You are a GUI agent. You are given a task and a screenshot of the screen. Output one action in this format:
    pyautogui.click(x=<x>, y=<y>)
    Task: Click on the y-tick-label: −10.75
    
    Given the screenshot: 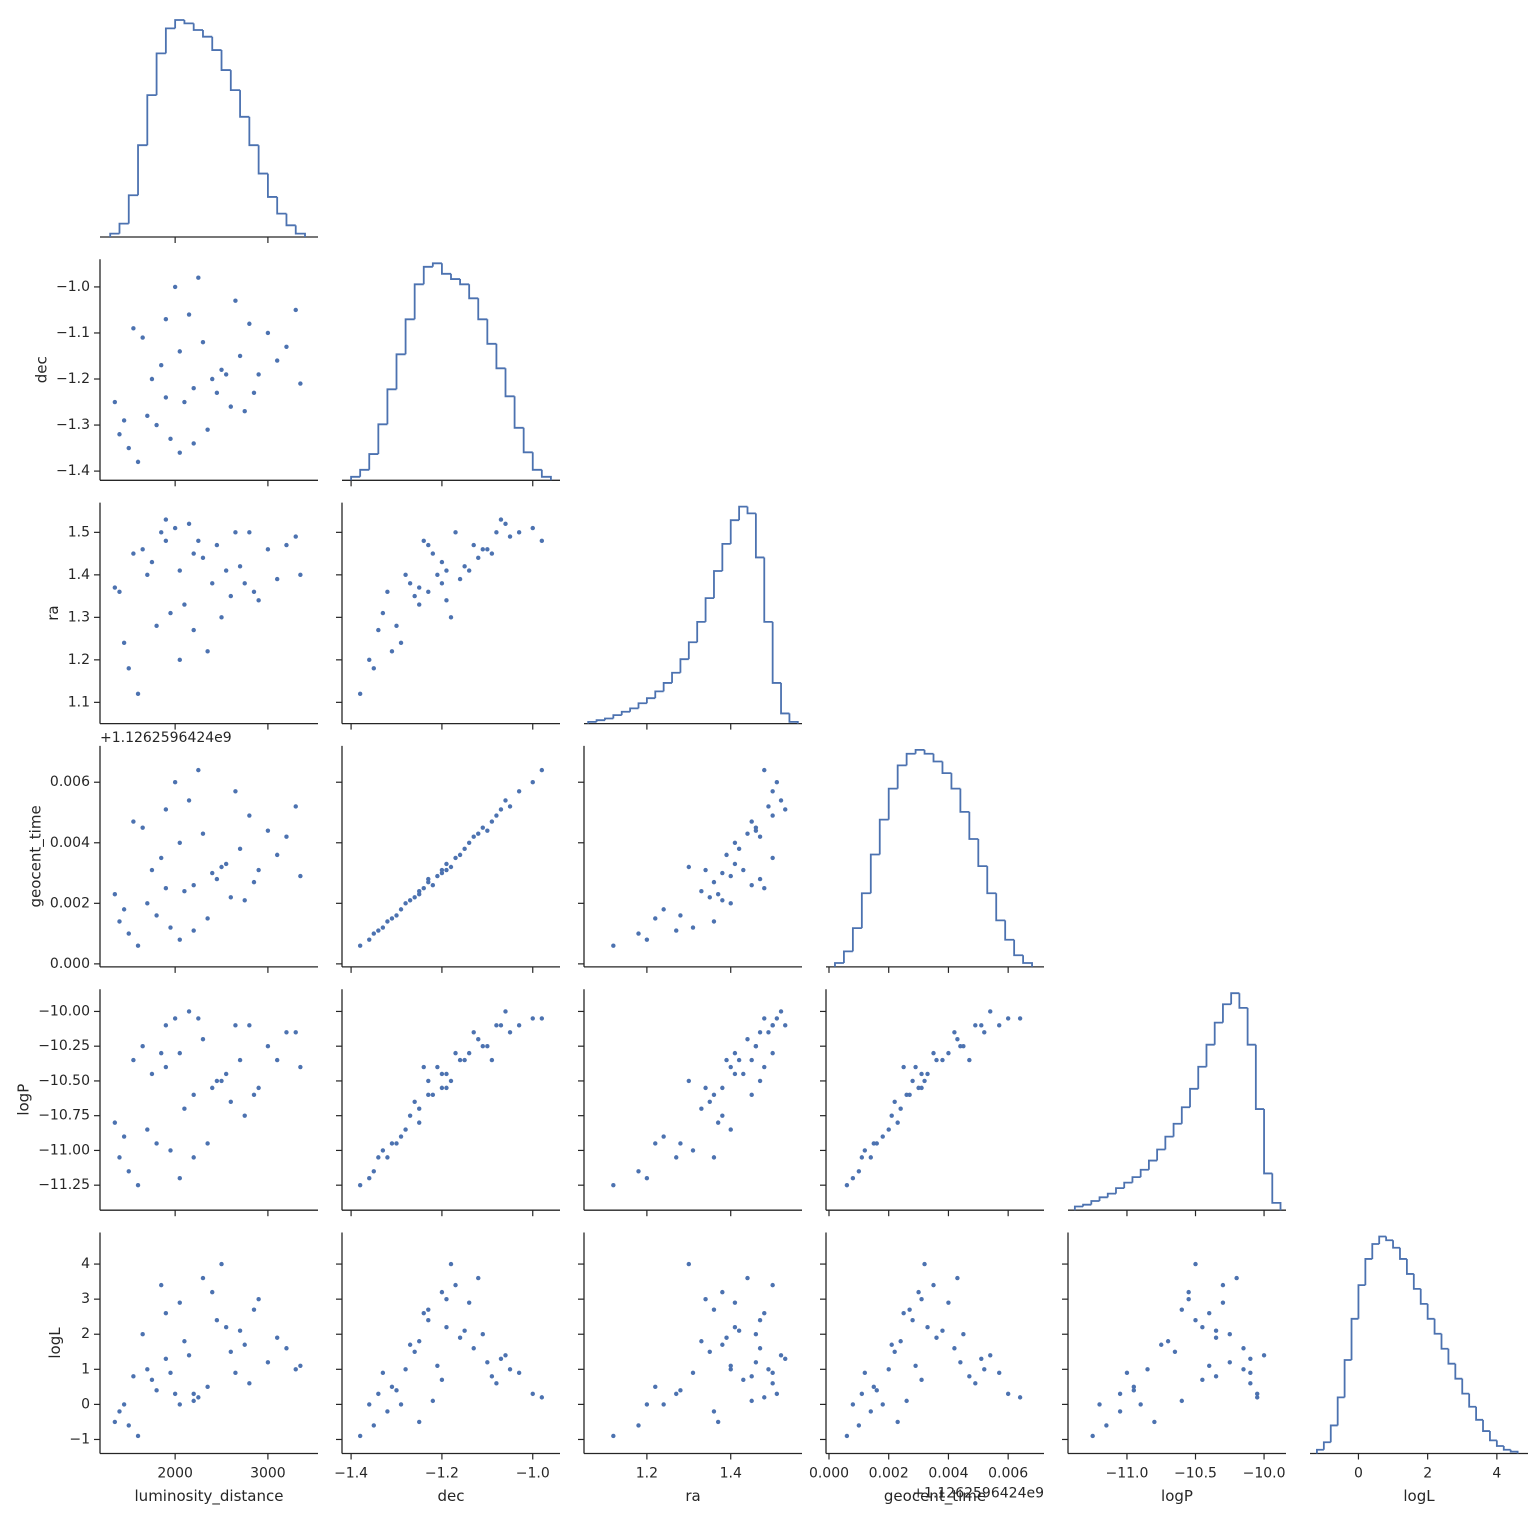 What is the action you would take?
    pyautogui.click(x=64, y=1116)
    